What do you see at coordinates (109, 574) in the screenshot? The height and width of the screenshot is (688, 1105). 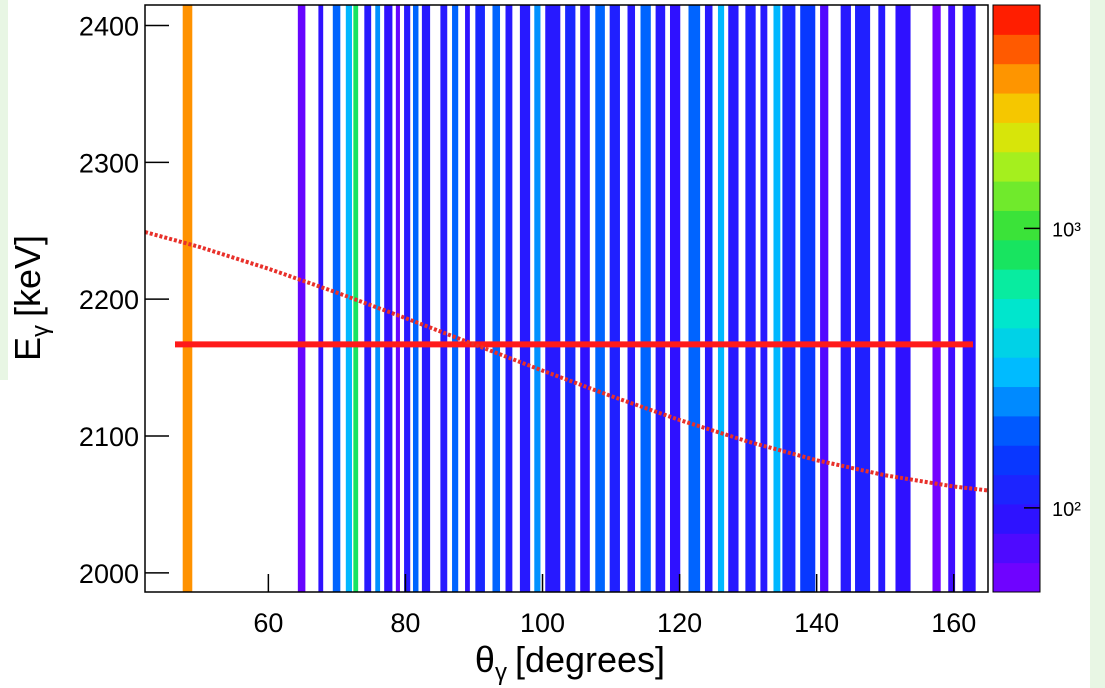 I see `y-tick-label: 2000` at bounding box center [109, 574].